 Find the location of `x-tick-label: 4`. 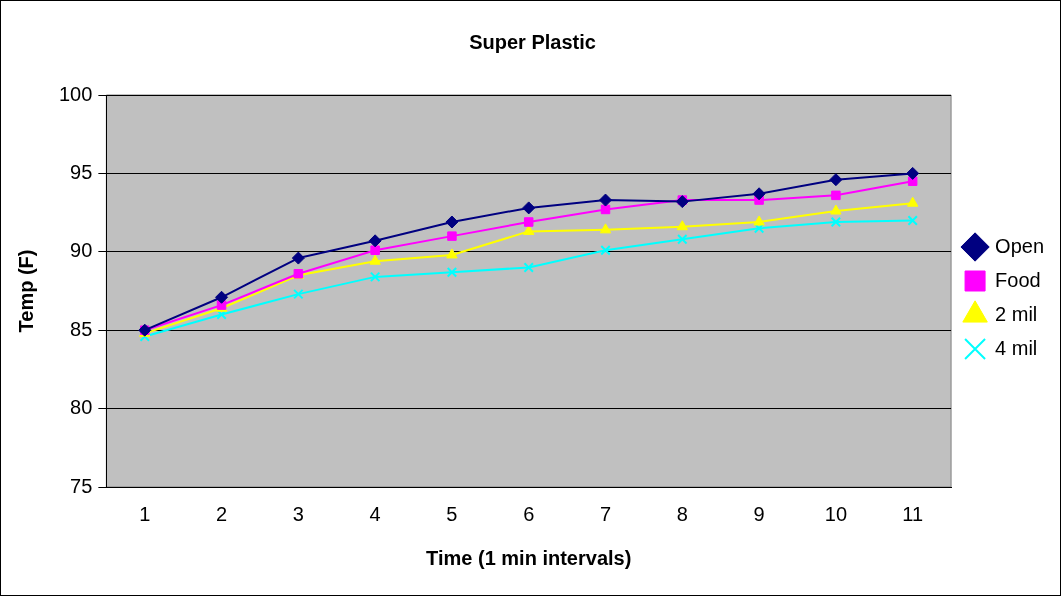

x-tick-label: 4 is located at coordinates (375, 513).